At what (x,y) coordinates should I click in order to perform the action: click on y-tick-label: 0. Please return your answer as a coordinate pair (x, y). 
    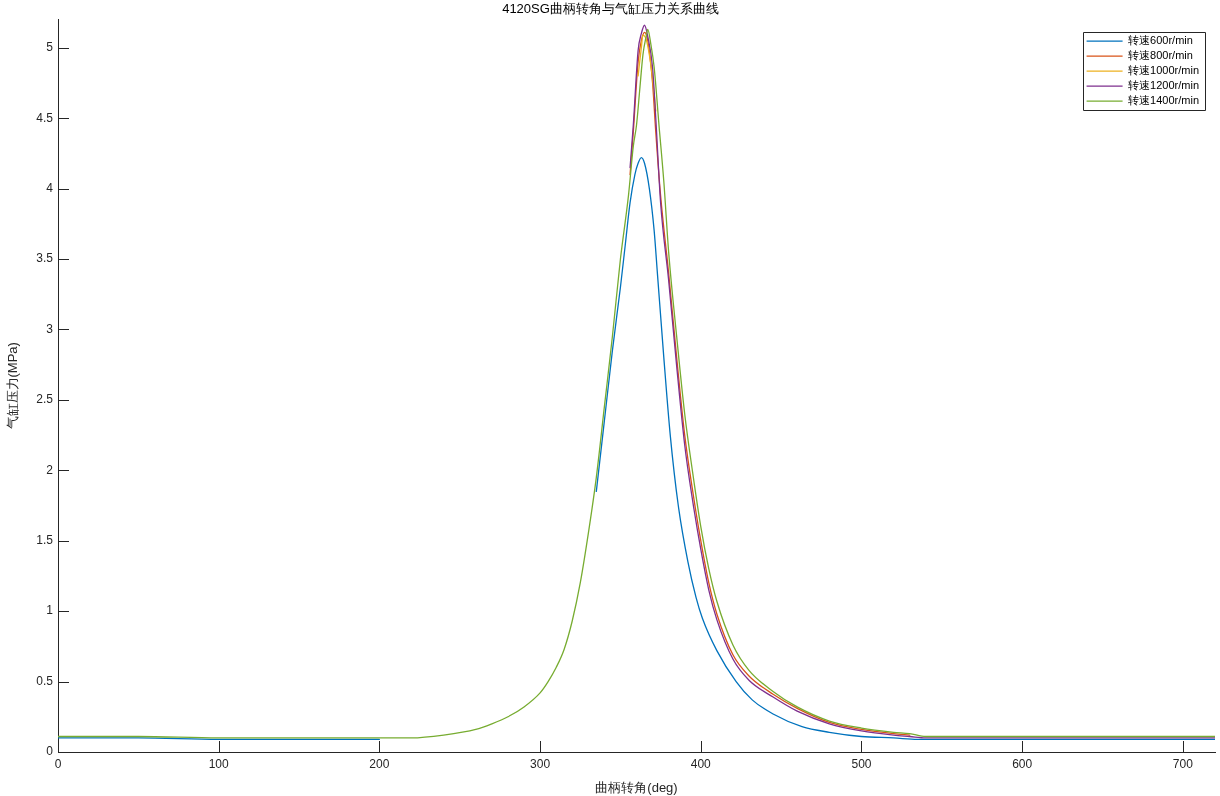
    Looking at the image, I should click on (50, 751).